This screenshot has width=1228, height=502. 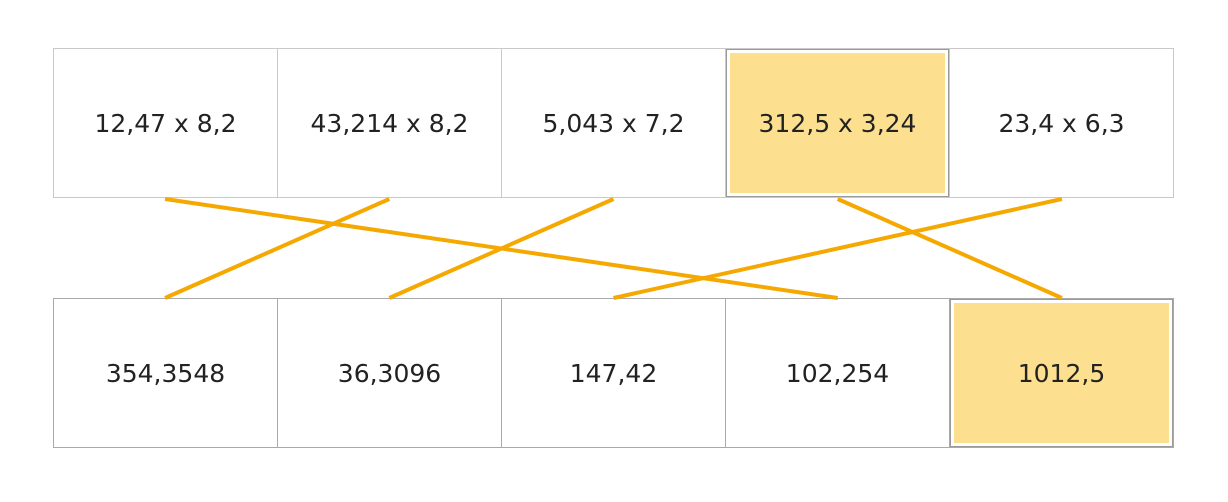 I want to click on problem-card-3: 5,043 x 7,2, so click(x=614, y=123).